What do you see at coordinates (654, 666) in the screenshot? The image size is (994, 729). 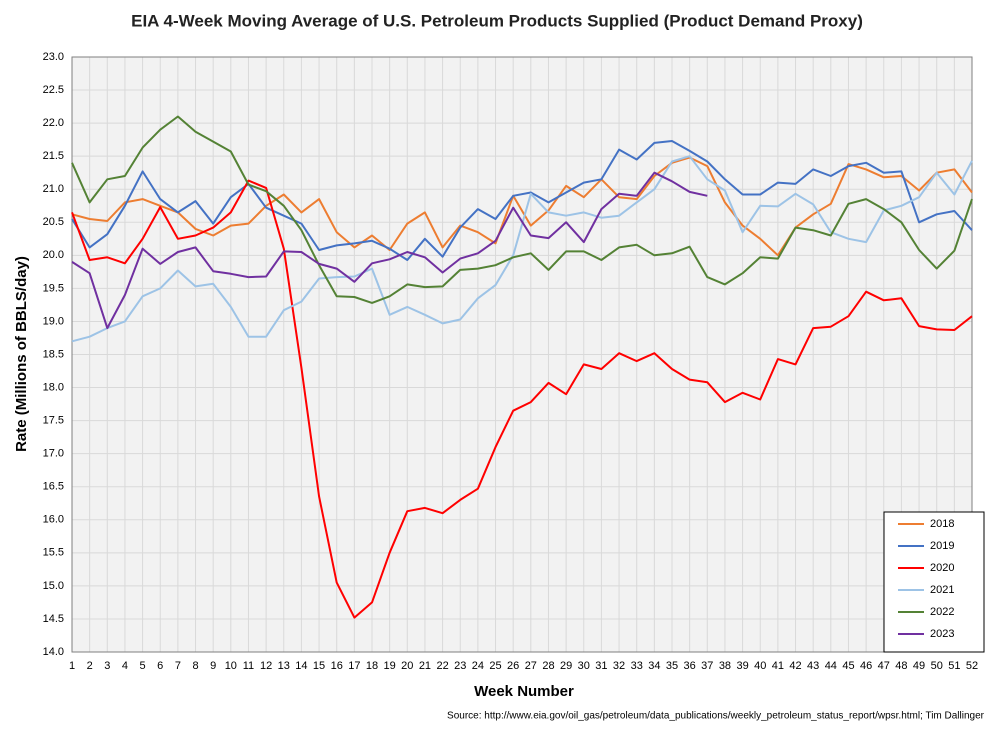 I see `x-tick-label: 34` at bounding box center [654, 666].